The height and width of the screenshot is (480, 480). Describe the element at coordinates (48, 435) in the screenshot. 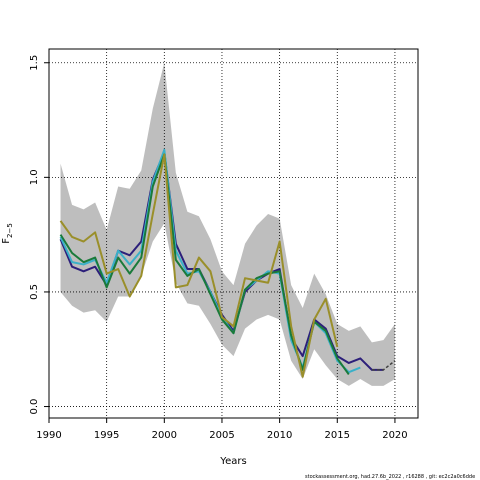

I see `x-tick-label: 1990` at that location.